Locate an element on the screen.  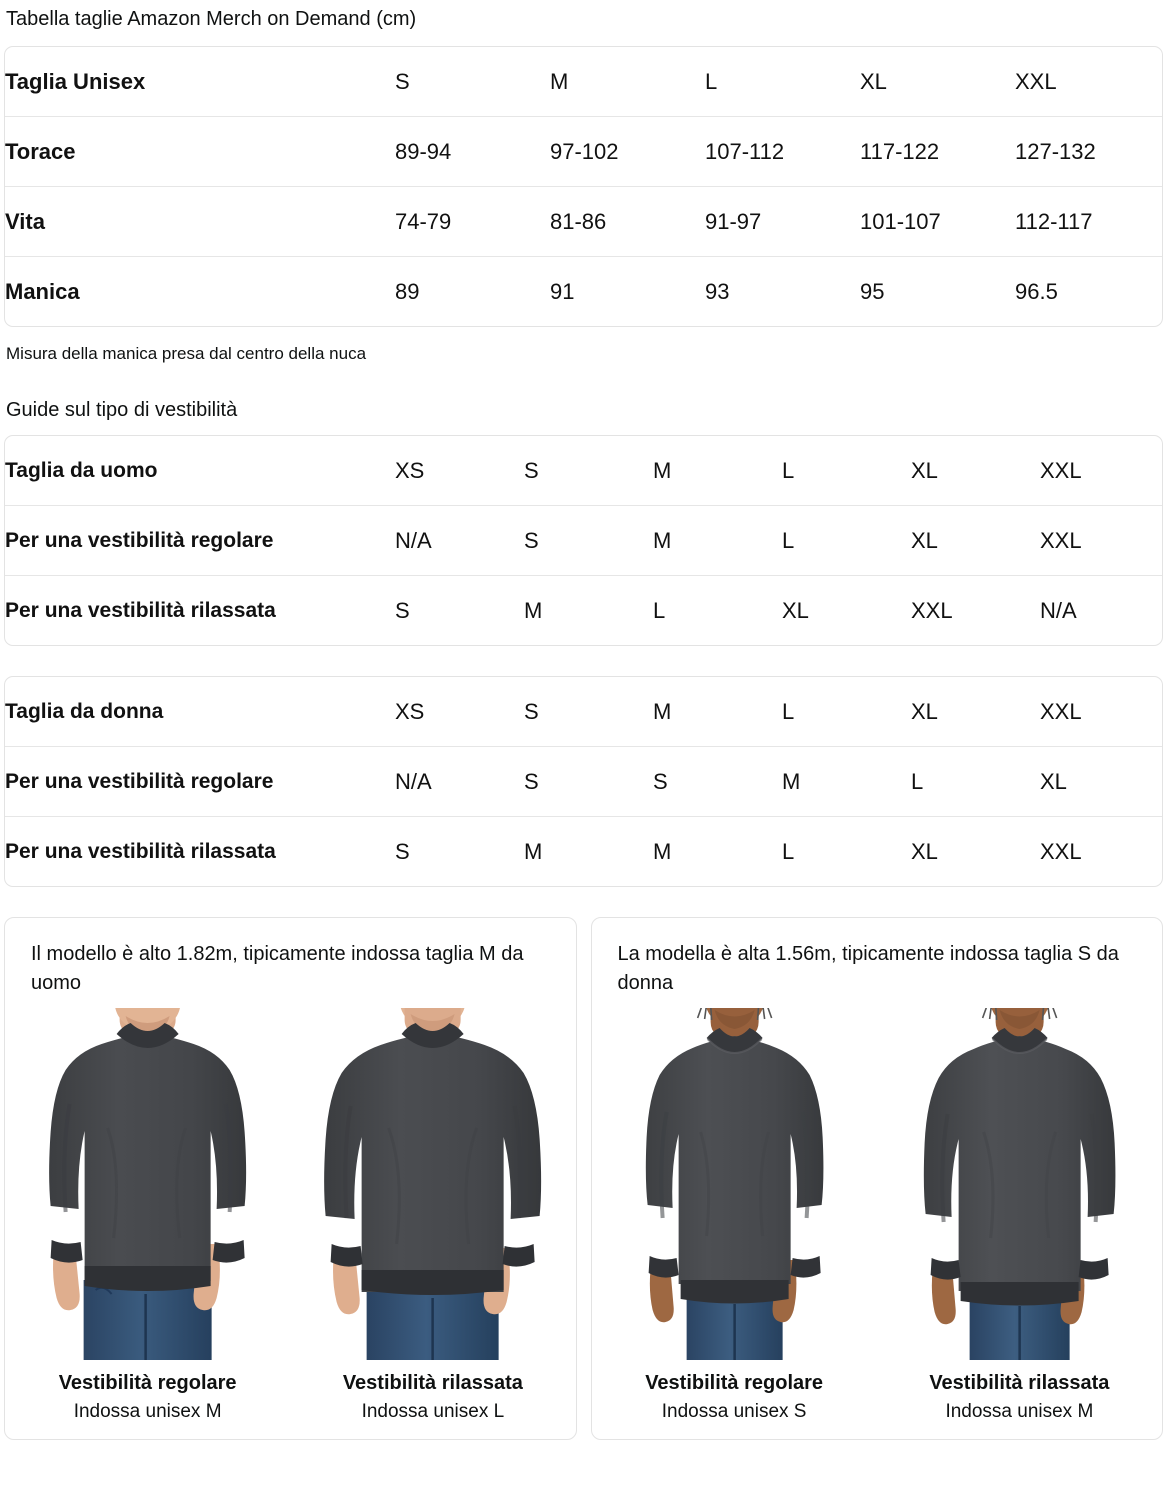
table-row: Taglia Unisex S M L XL XXL is located at coordinates (583, 82).